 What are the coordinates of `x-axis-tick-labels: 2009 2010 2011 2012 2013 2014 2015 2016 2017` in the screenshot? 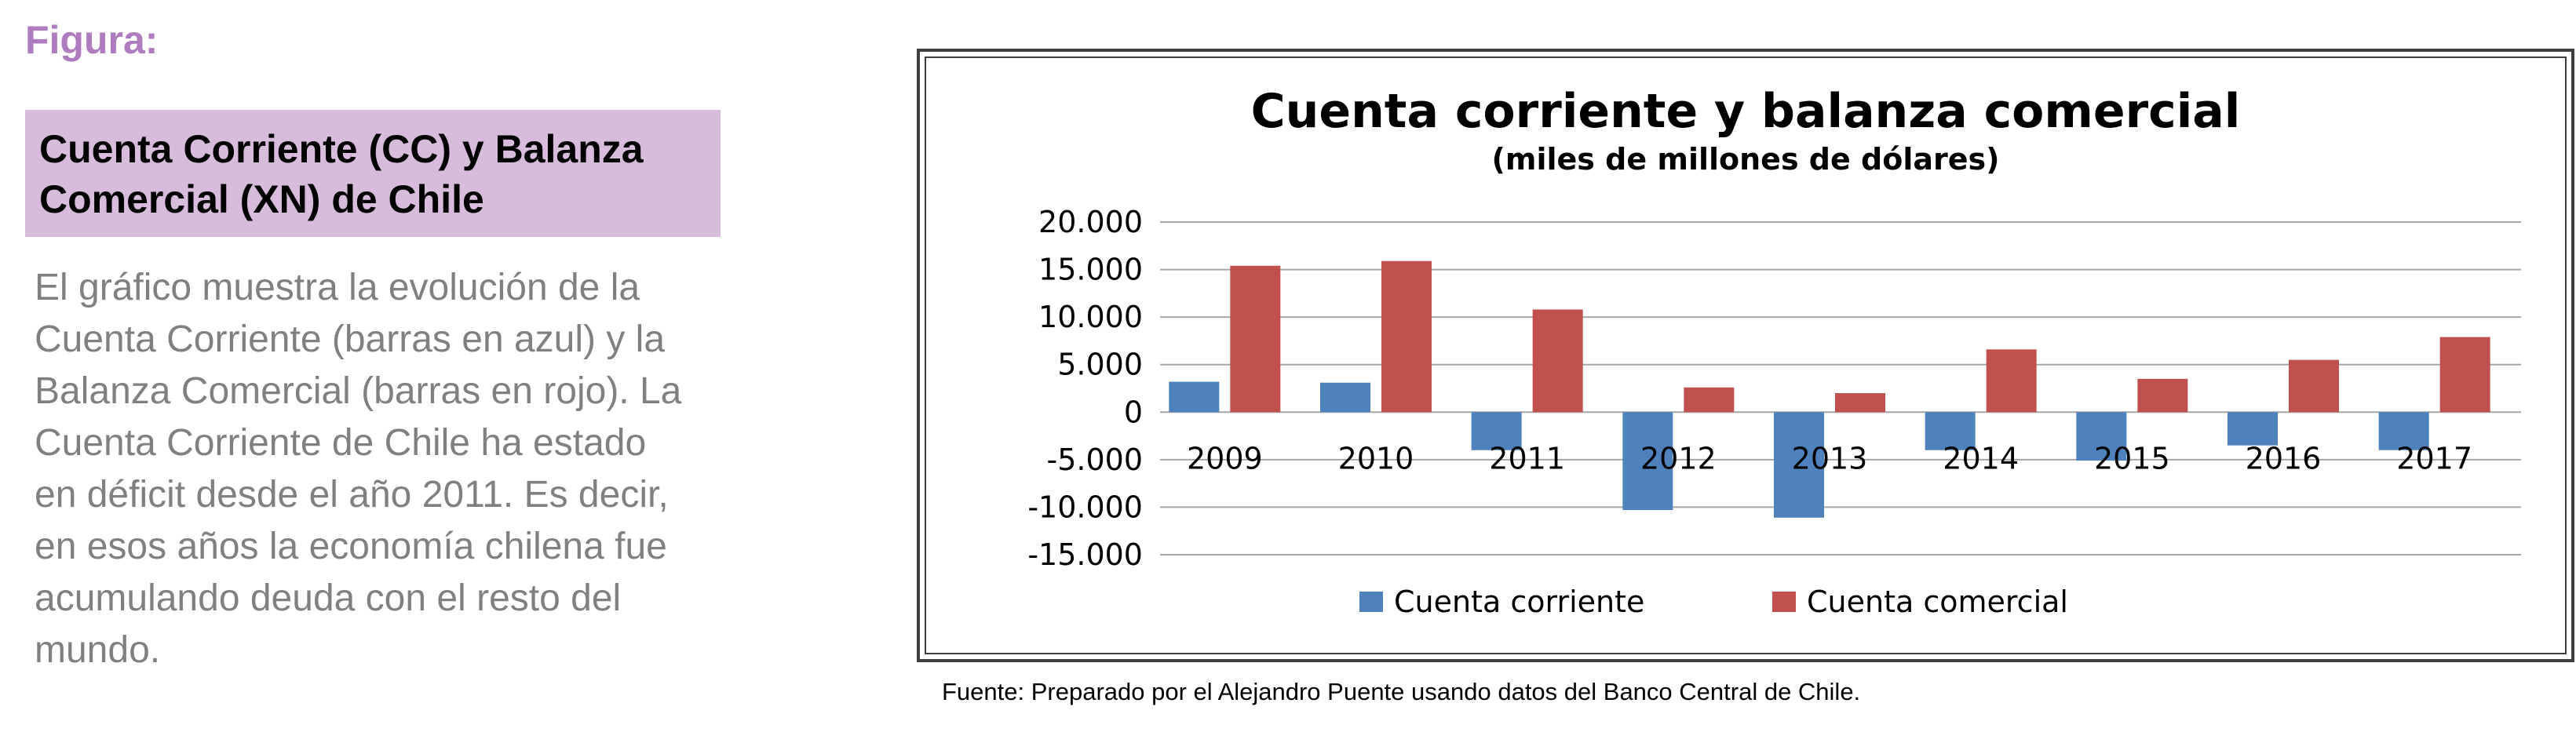 It's located at (1829, 458).